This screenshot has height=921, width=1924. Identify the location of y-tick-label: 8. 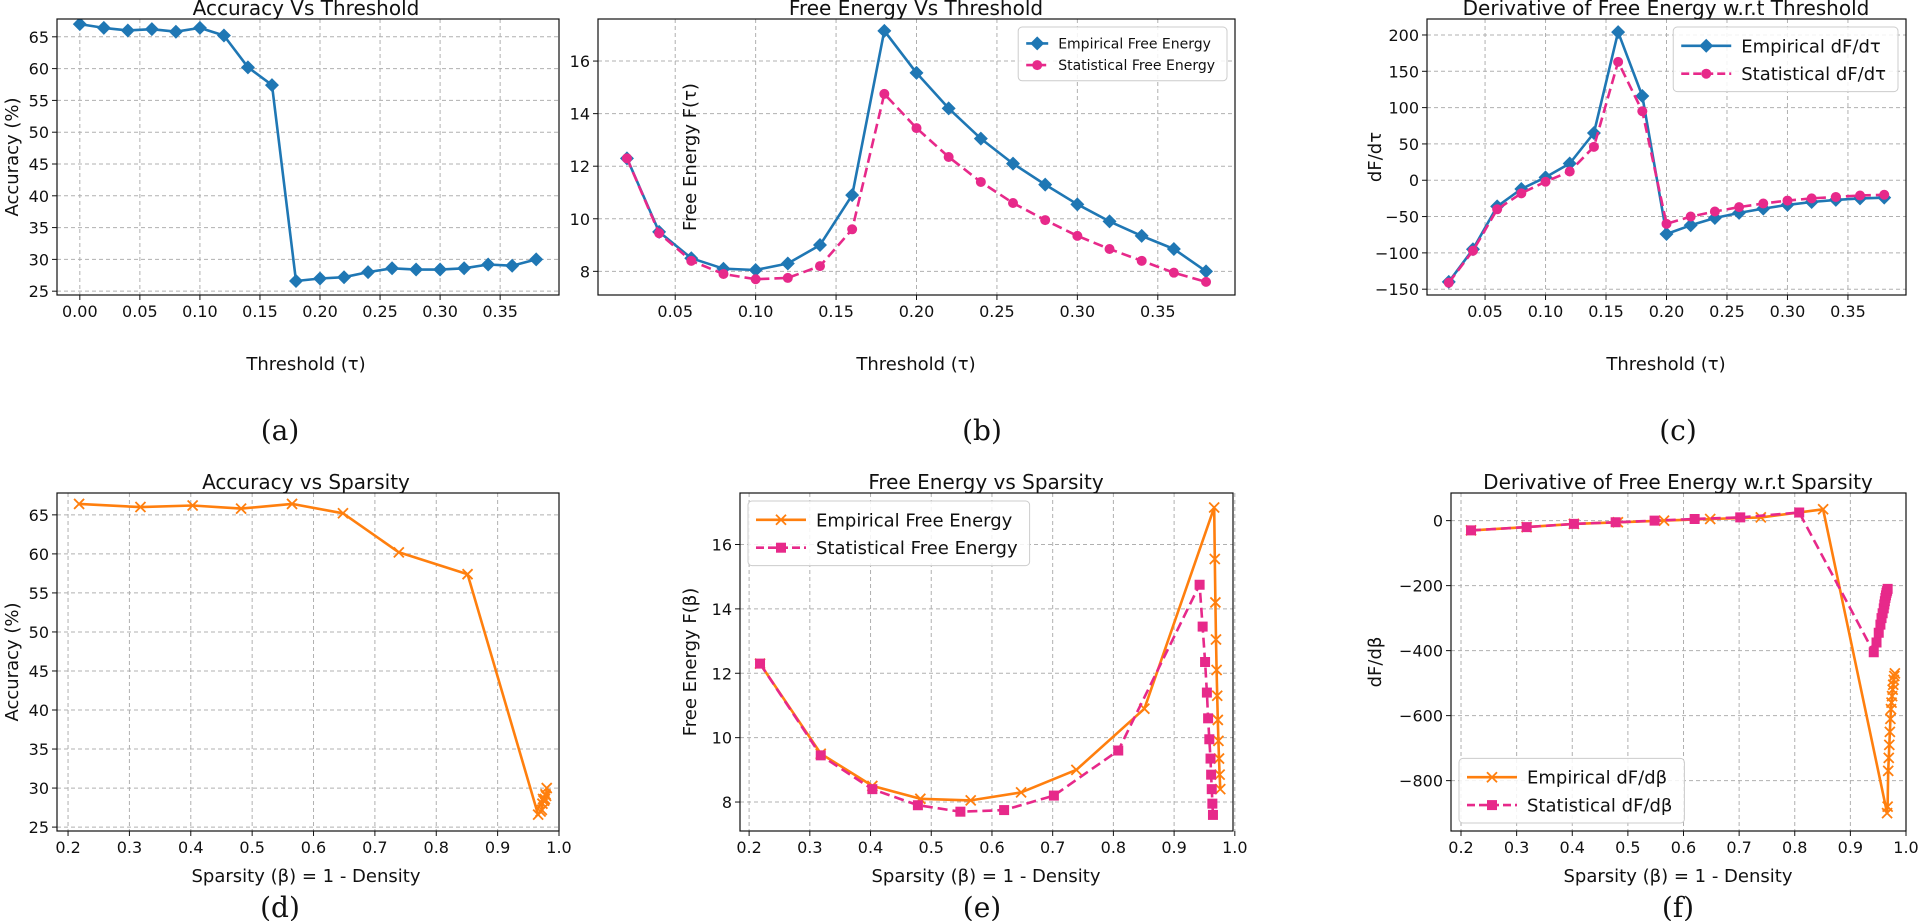
(727, 802).